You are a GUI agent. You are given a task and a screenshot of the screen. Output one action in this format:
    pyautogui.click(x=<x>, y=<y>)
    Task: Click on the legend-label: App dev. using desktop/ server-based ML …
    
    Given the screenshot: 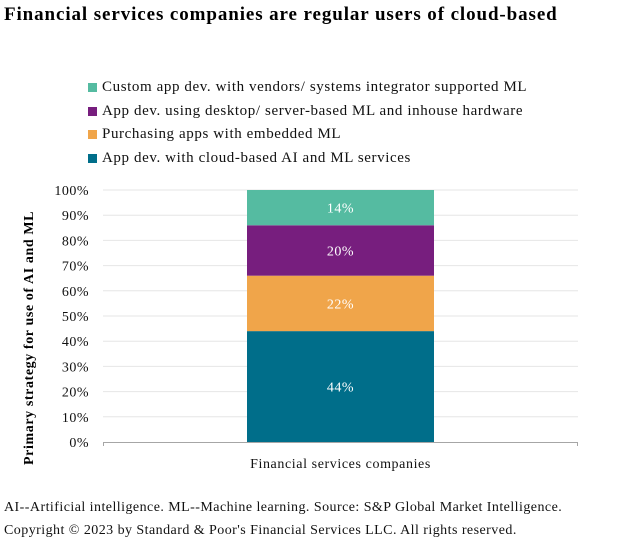 What is the action you would take?
    pyautogui.click(x=313, y=110)
    